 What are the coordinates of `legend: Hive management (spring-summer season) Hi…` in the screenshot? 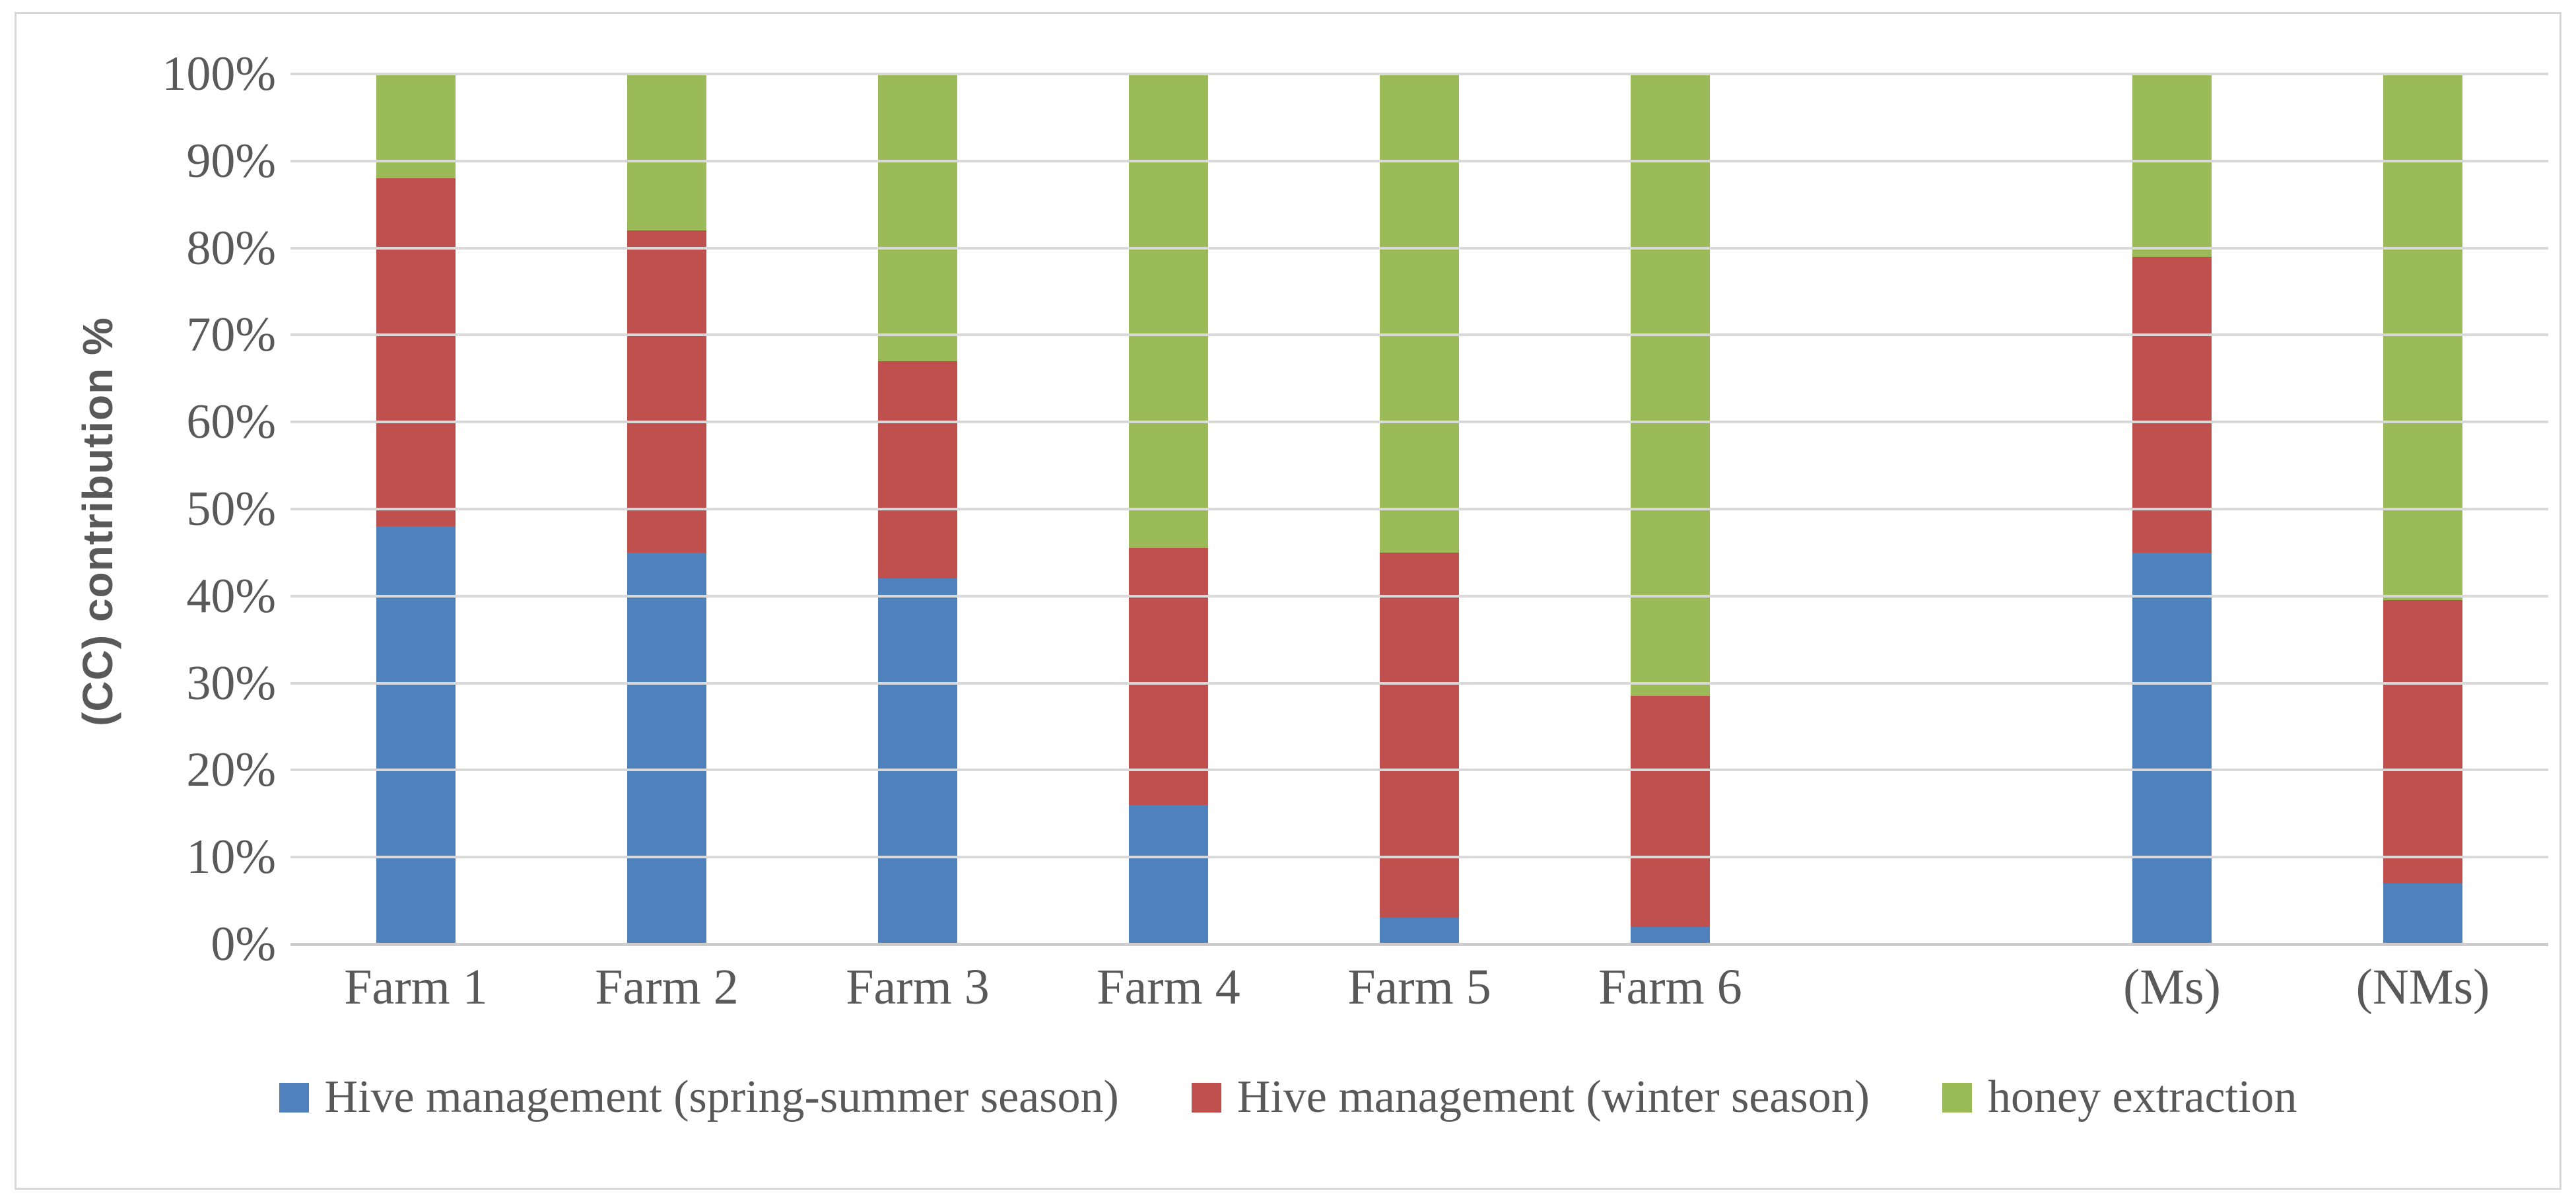 It's located at (1288, 1097).